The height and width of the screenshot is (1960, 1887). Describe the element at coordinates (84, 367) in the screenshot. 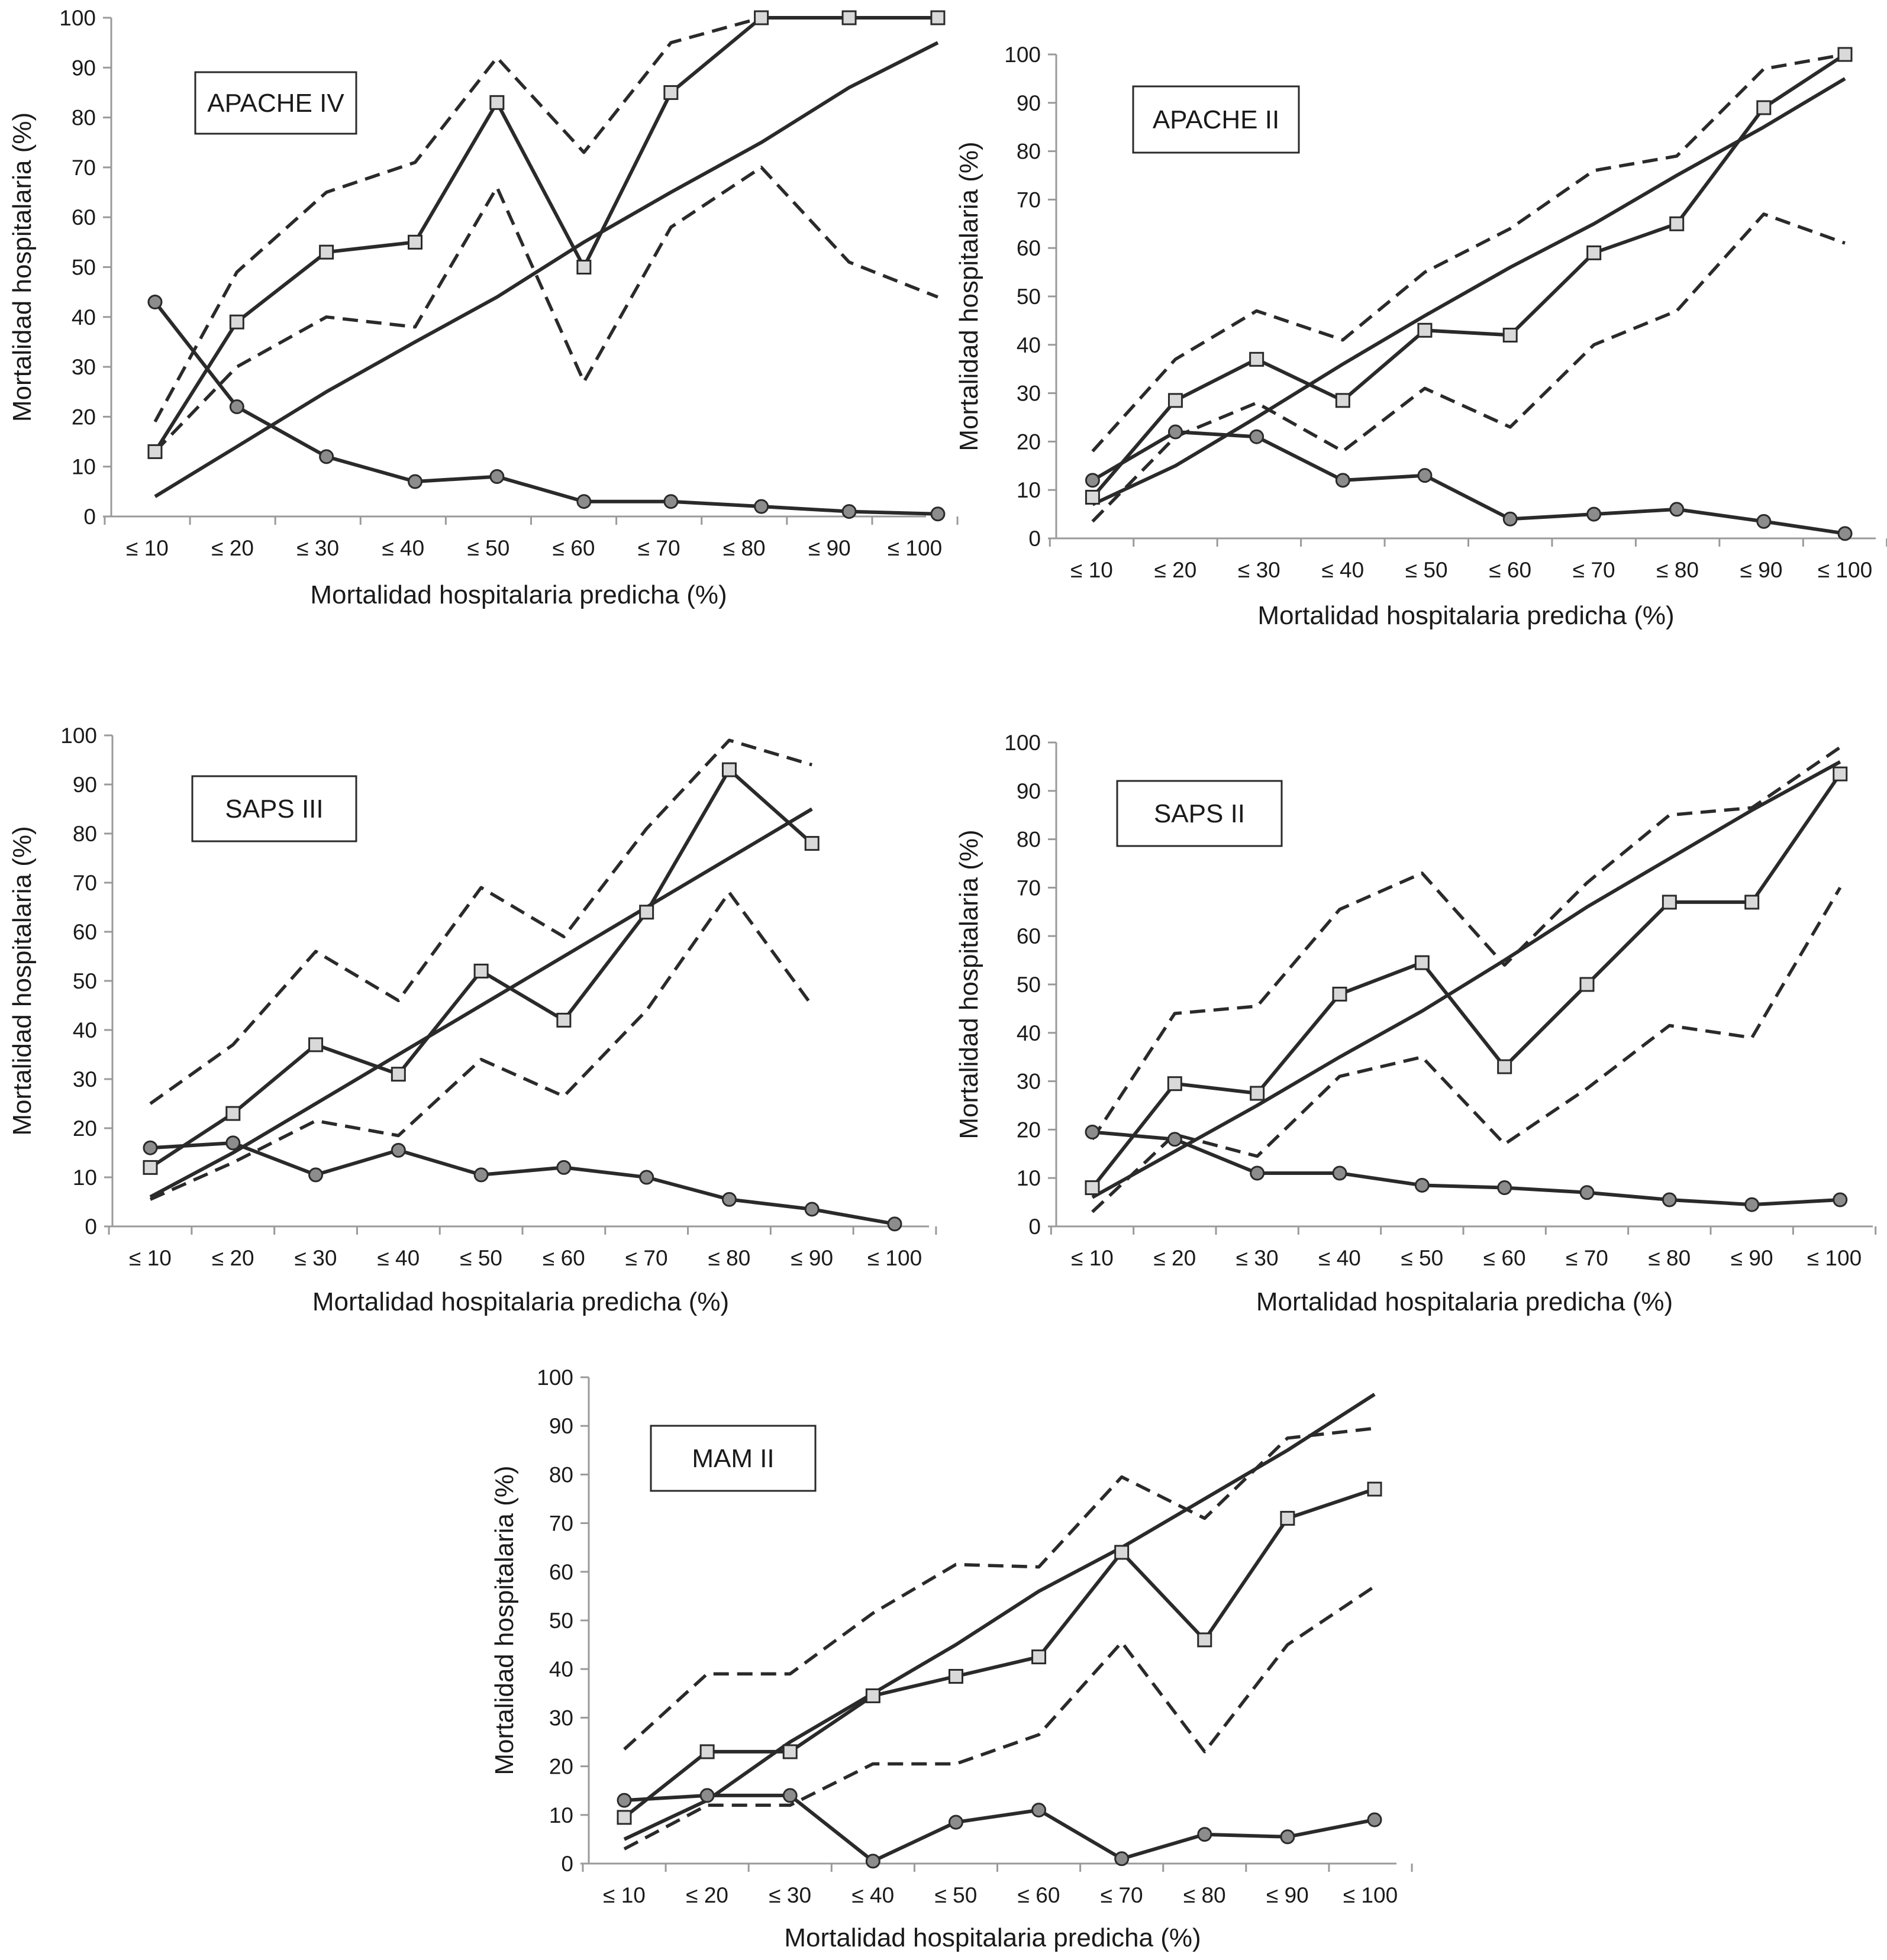

I see `y-tick-label: 30` at that location.